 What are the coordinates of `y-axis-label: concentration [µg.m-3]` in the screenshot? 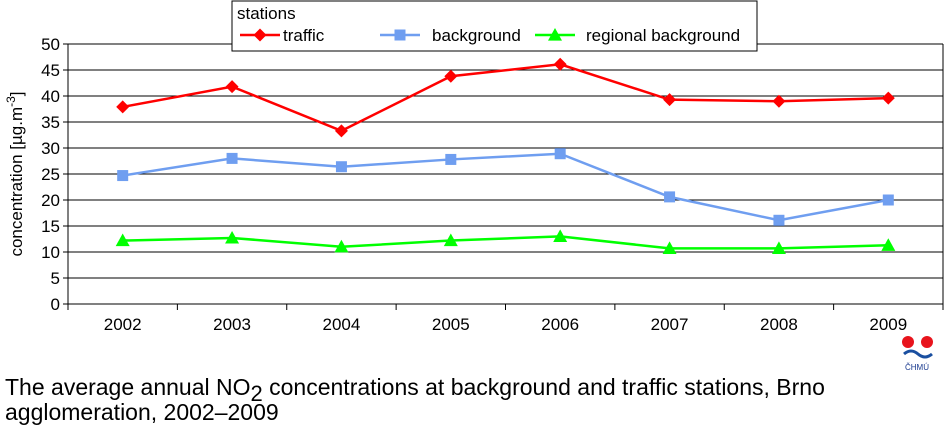 It's located at (15, 173).